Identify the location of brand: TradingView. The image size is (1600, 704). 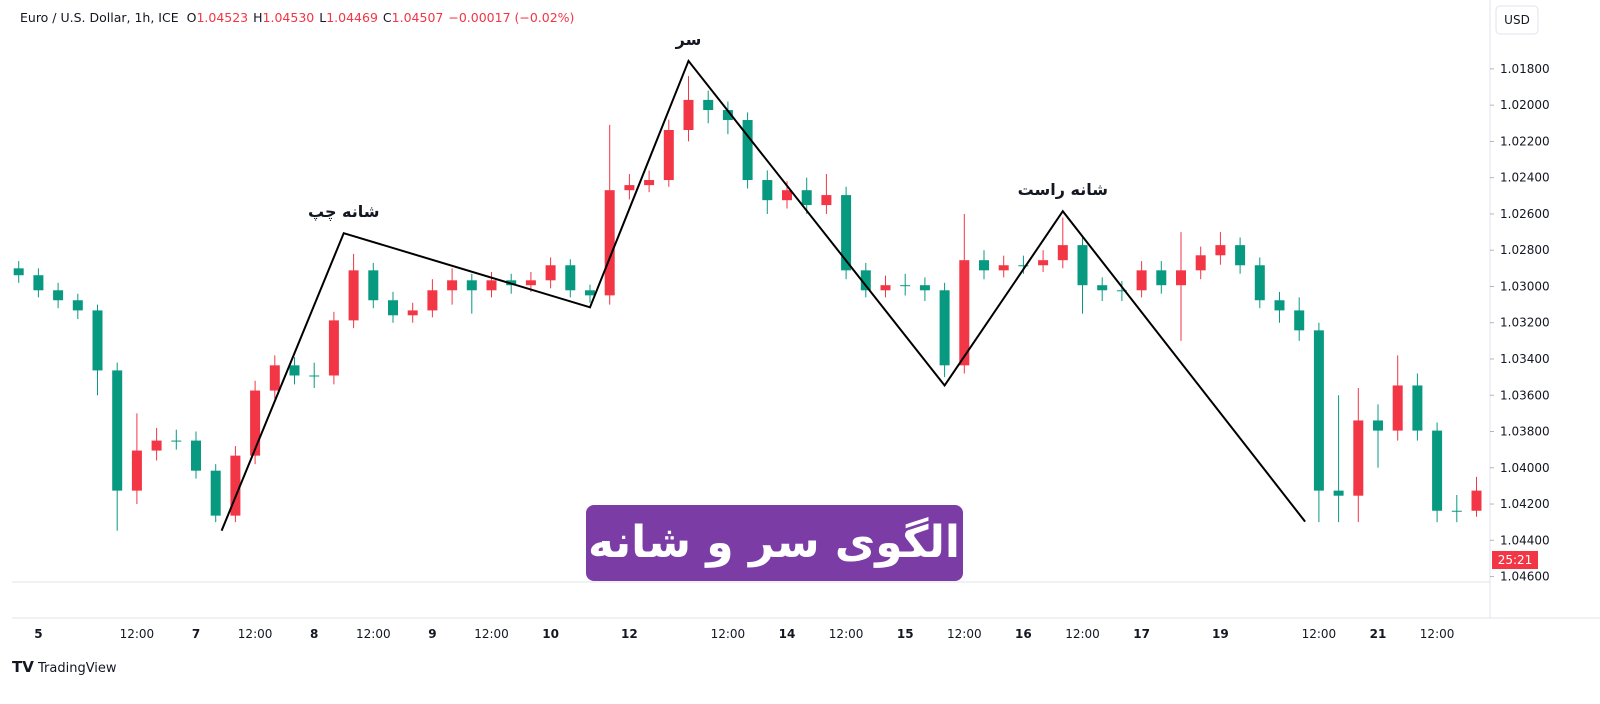
(77, 668).